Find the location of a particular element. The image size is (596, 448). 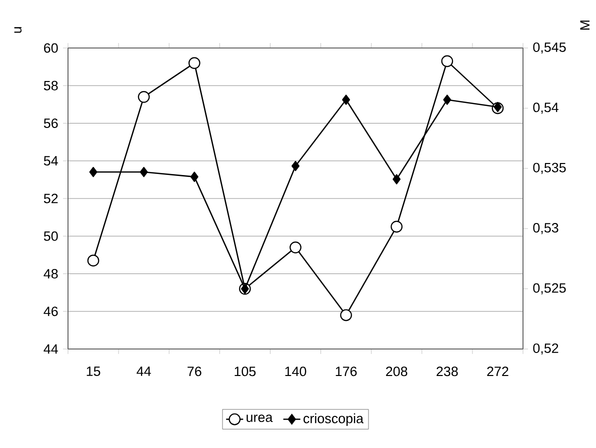

y2-axis-title: M is located at coordinates (585, 25).